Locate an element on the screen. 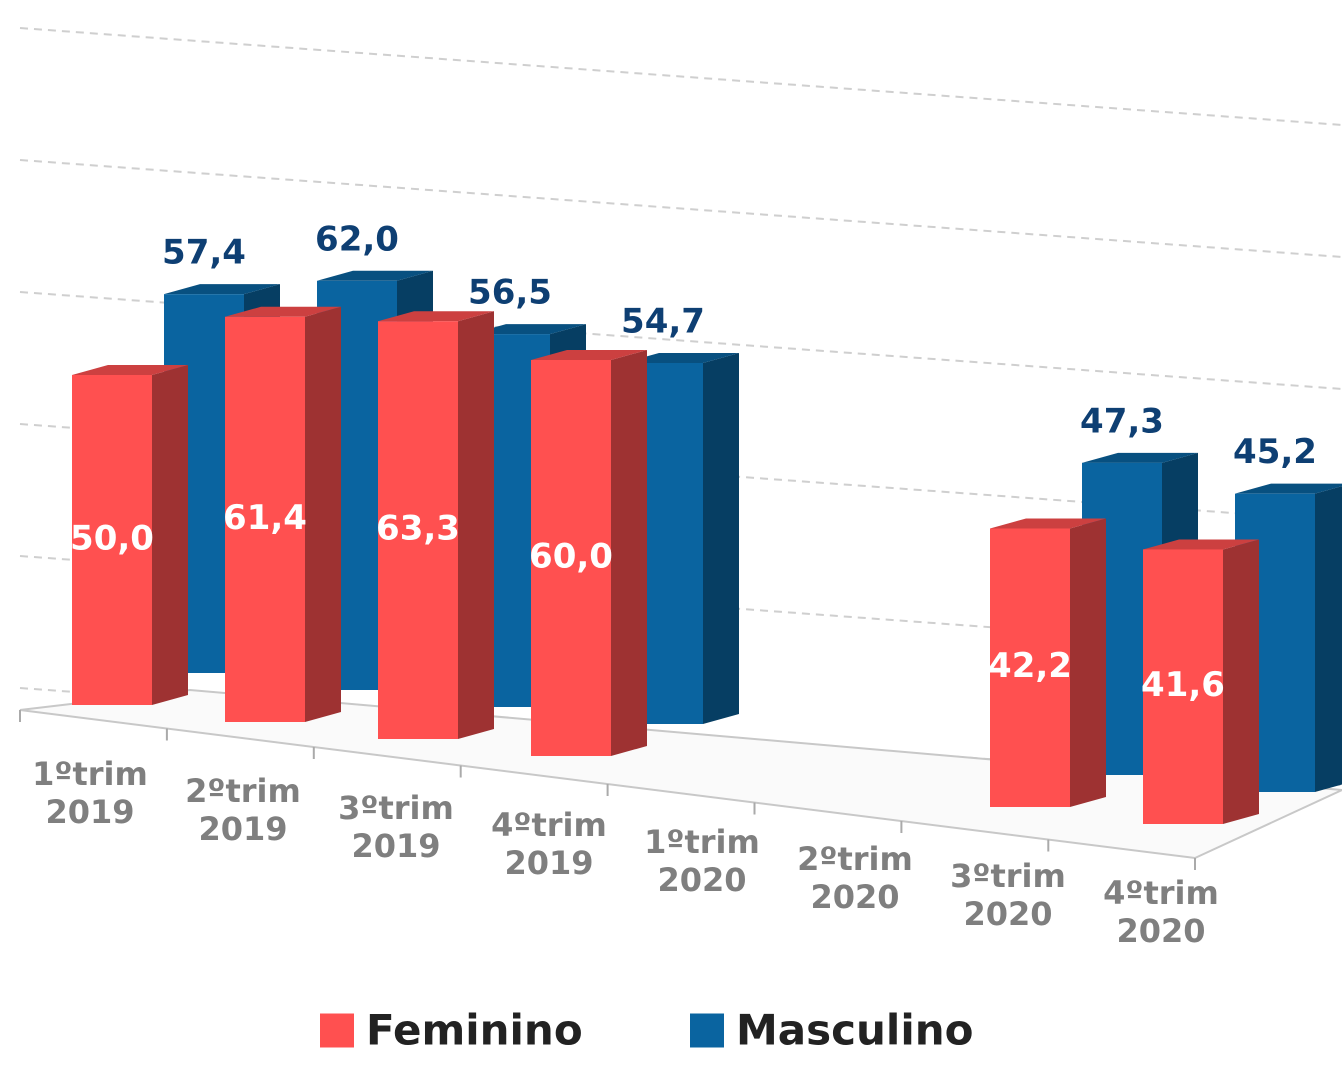 This screenshot has width=1342, height=1075. data-label: 63,3 is located at coordinates (418, 529).